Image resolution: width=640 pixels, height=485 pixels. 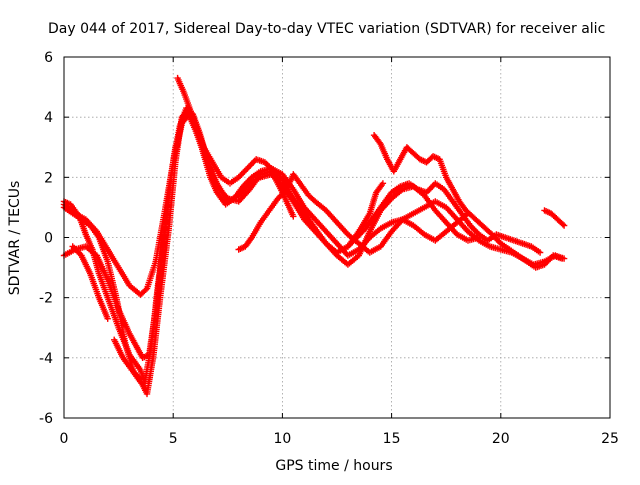 What do you see at coordinates (48, 239) in the screenshot?
I see `y-tick-label: 0` at bounding box center [48, 239].